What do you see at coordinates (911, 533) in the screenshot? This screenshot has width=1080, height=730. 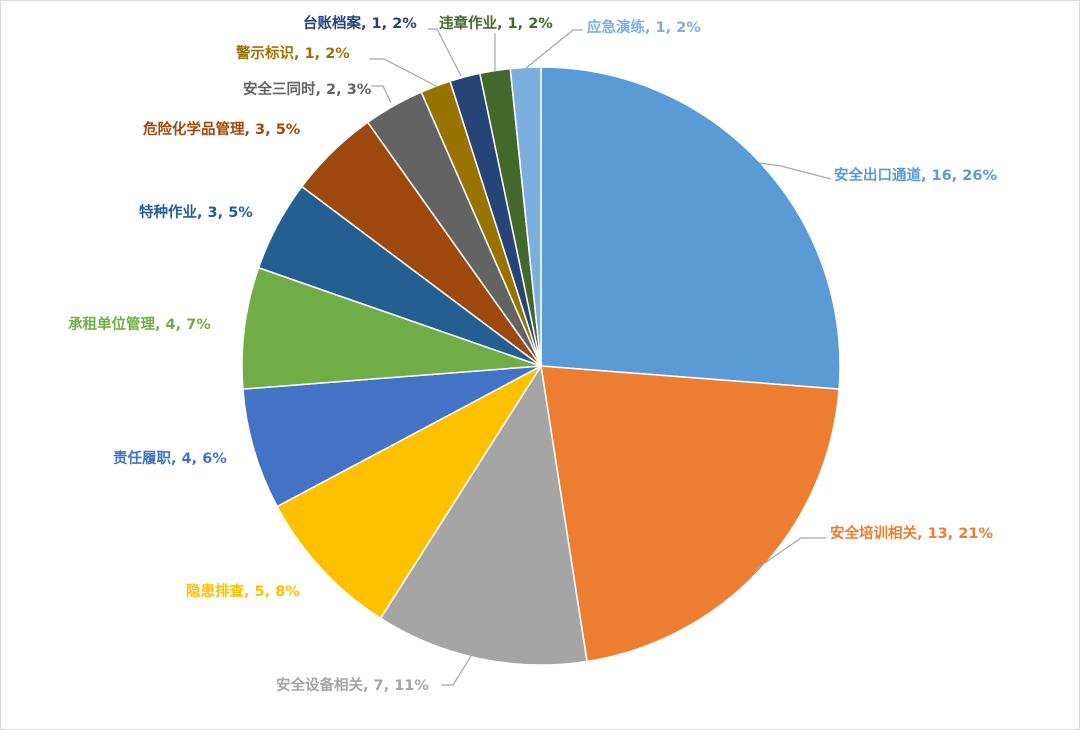 I see `data-label-2: 安全培训相关, 13, 21%` at bounding box center [911, 533].